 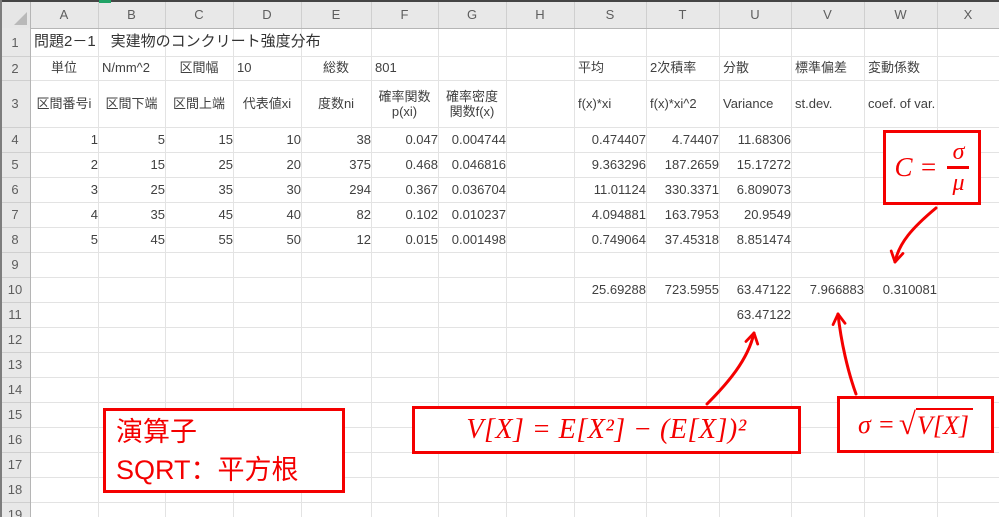 I want to click on cell-C2: 区間幅, so click(x=199, y=67).